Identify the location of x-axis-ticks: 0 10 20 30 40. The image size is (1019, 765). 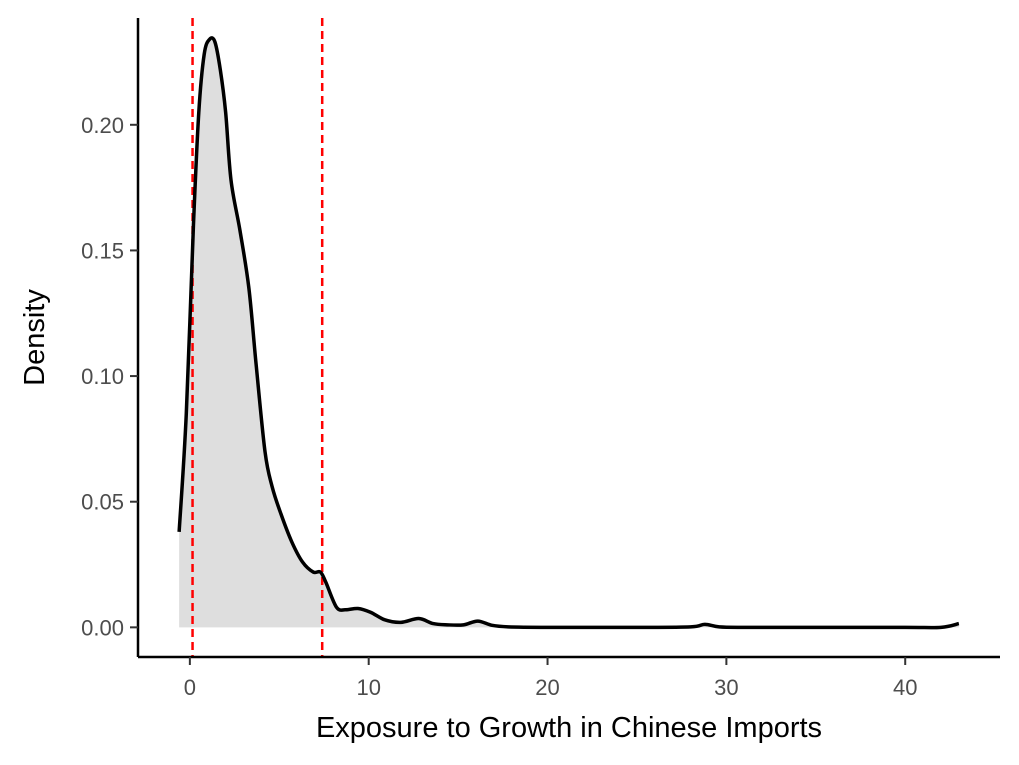
(550, 678).